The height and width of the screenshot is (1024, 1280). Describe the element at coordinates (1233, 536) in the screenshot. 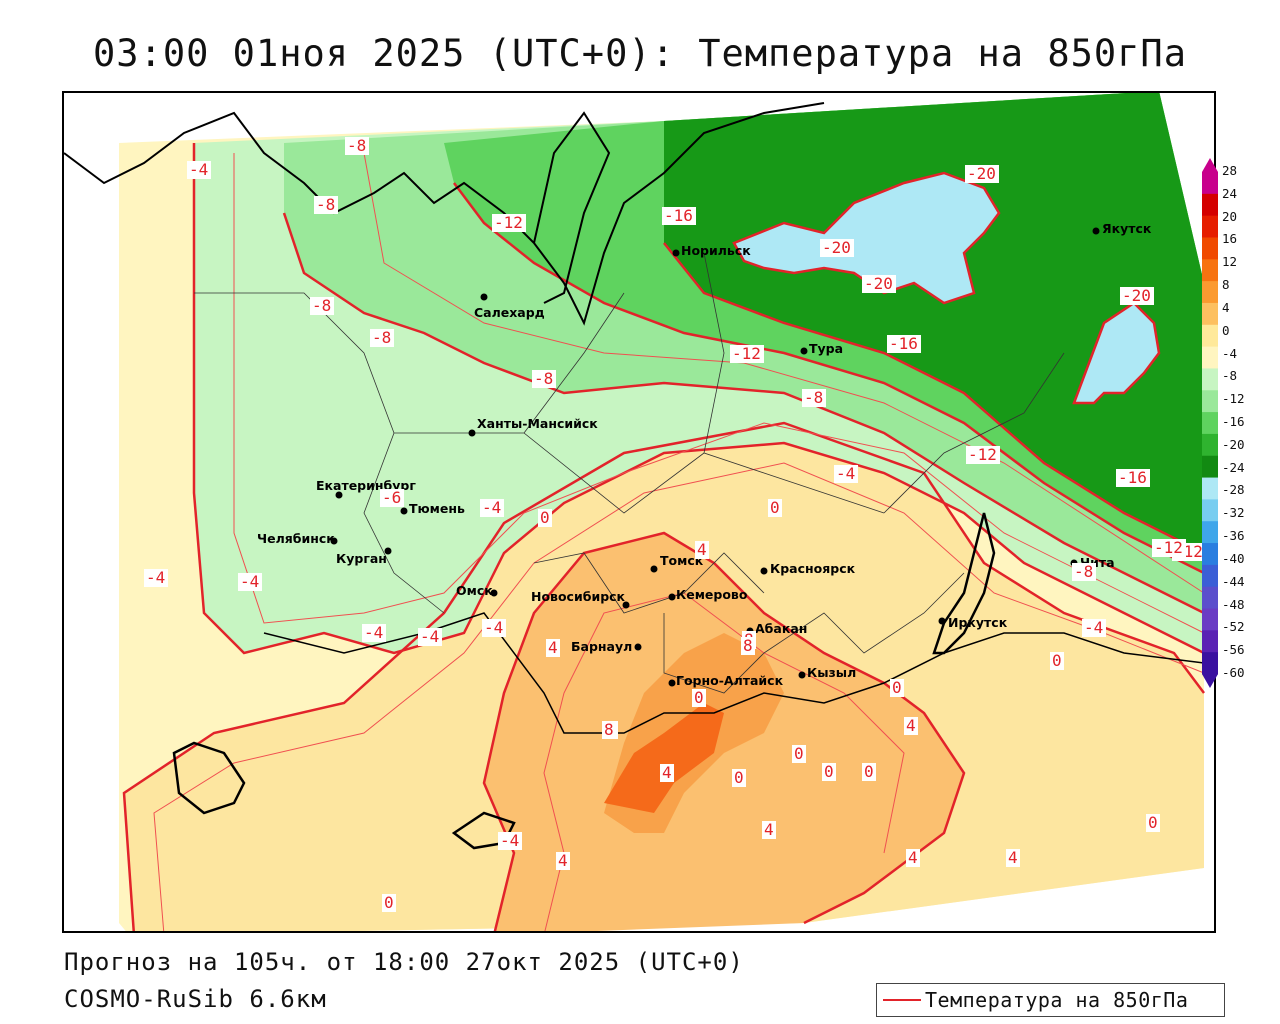

I see `colorbar-tick-label: -36` at that location.